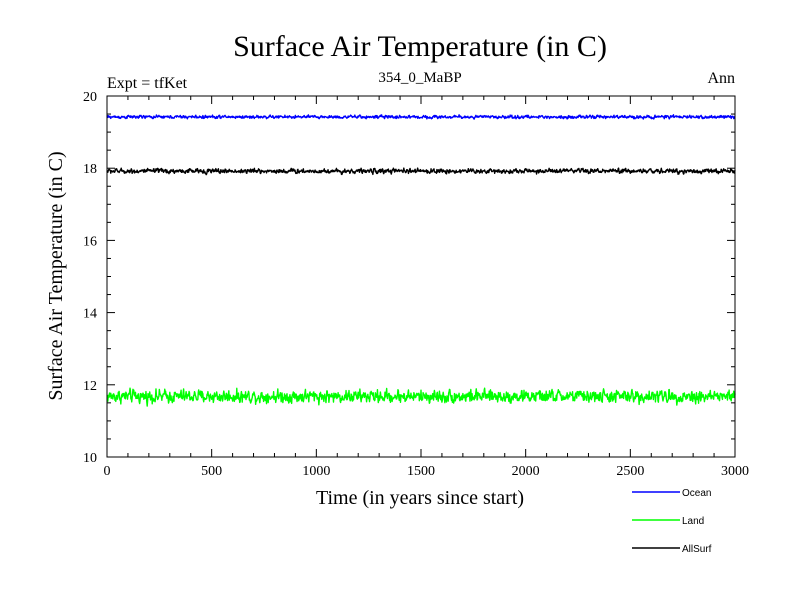 This screenshot has width=800, height=600. I want to click on chart-subtitle: 354_0_MaBP, so click(419, 78).